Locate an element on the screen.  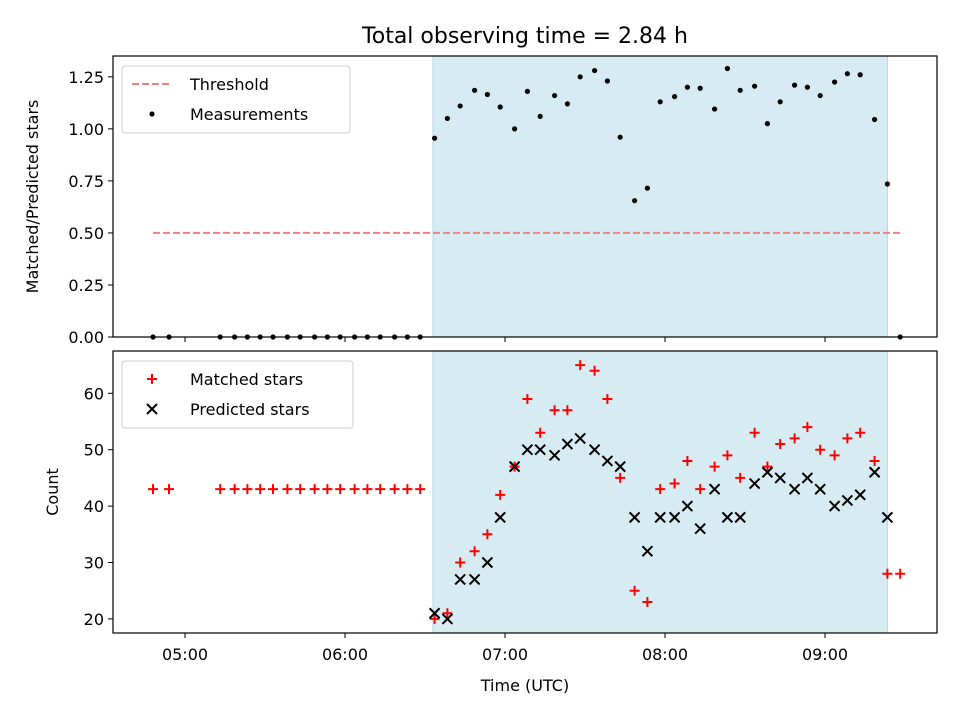
chart-title: Total observing time = 2.84 h is located at coordinates (524, 36).